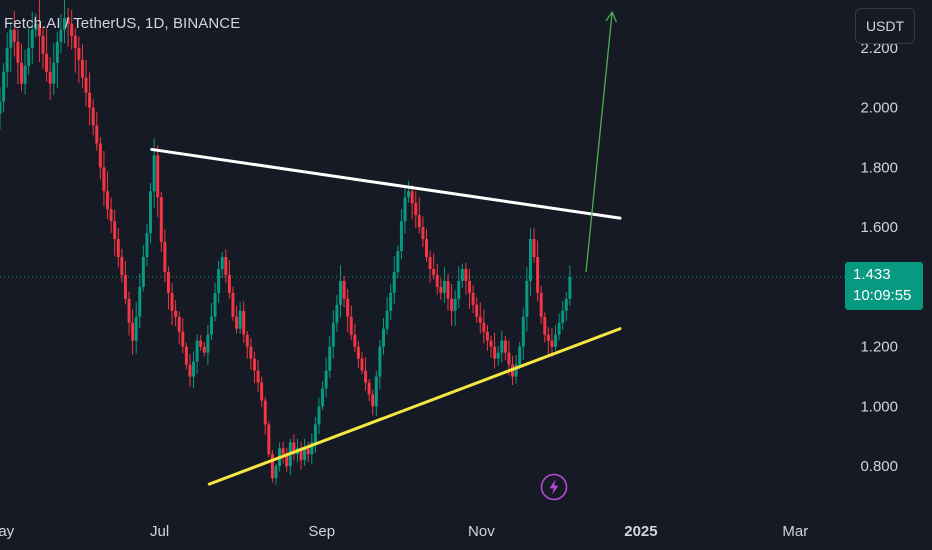 The image size is (932, 550). What do you see at coordinates (386, 183) in the screenshot?
I see `resistance-trendline` at bounding box center [386, 183].